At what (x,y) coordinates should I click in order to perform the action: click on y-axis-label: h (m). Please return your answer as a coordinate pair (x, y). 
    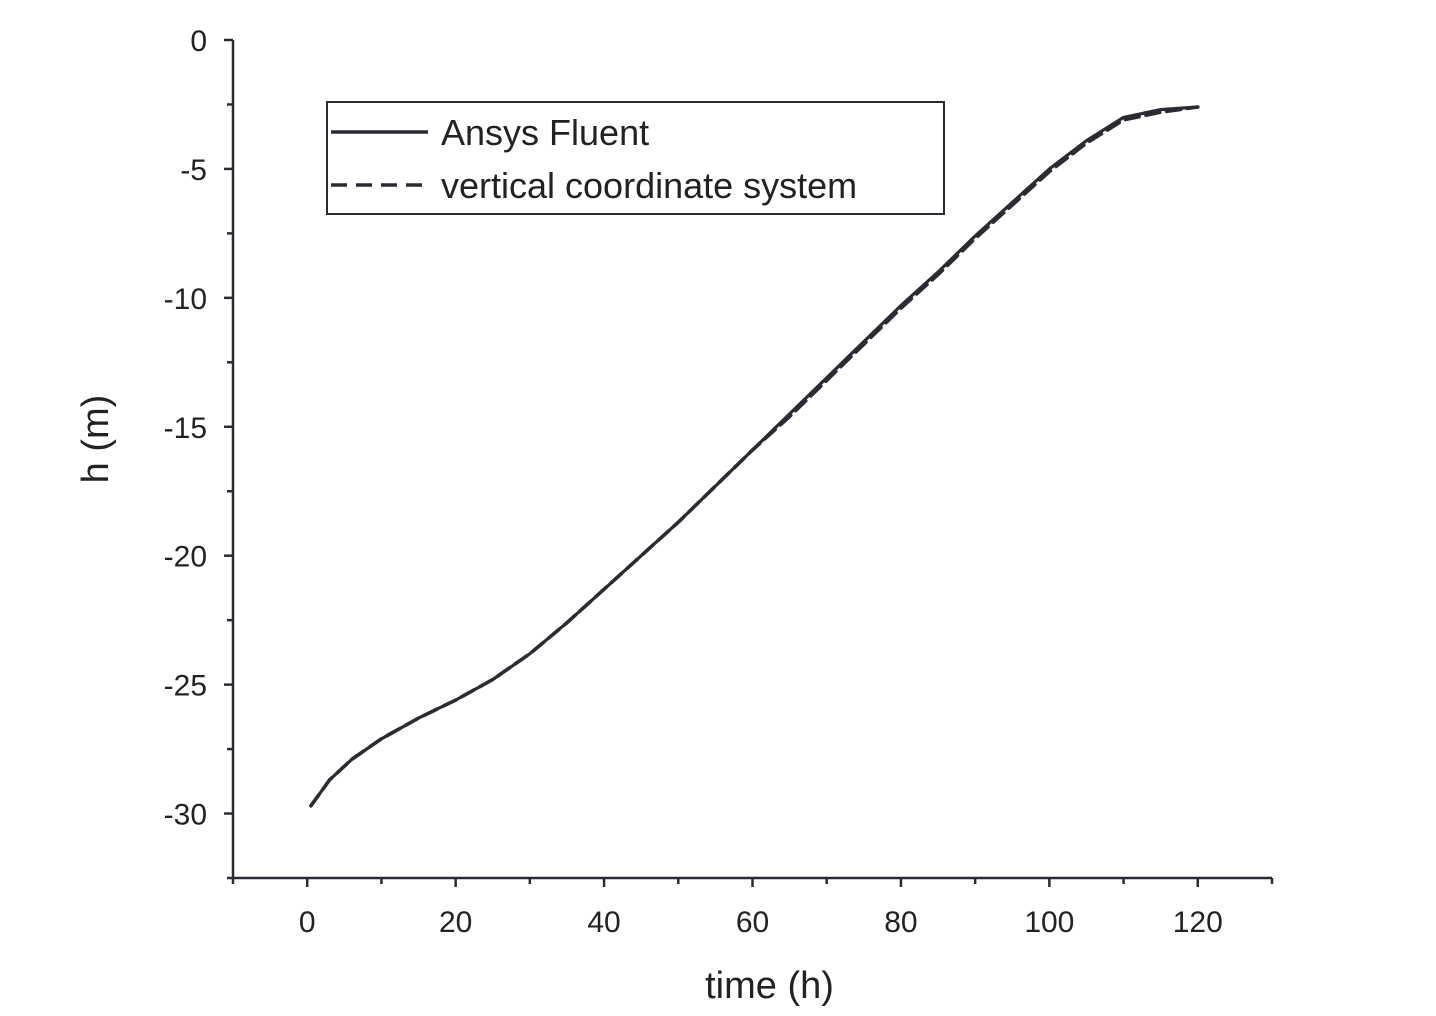
    Looking at the image, I should click on (96, 439).